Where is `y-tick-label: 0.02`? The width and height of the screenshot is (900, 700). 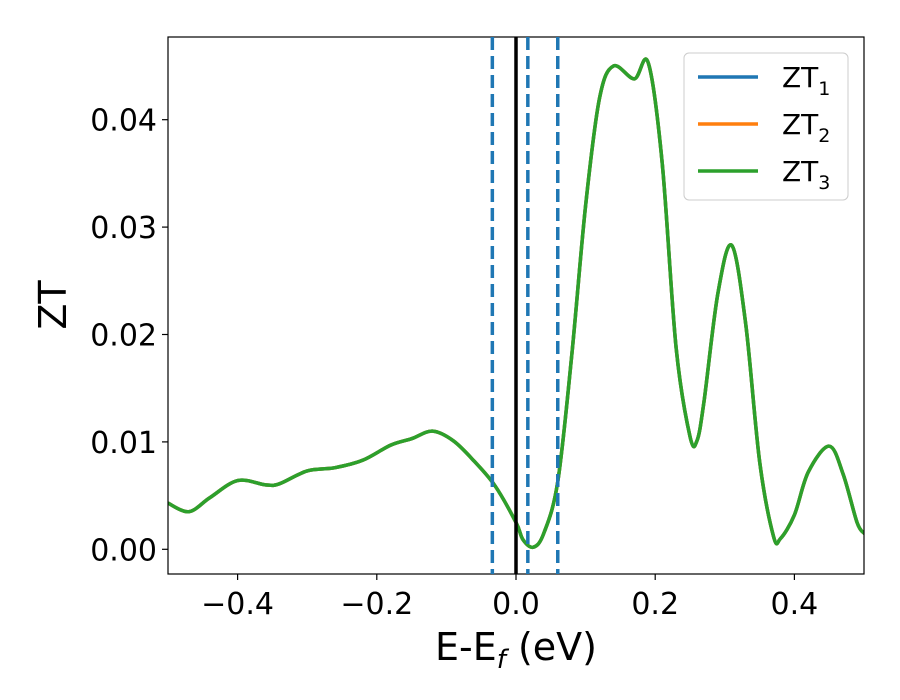 y-tick-label: 0.02 is located at coordinates (123, 335).